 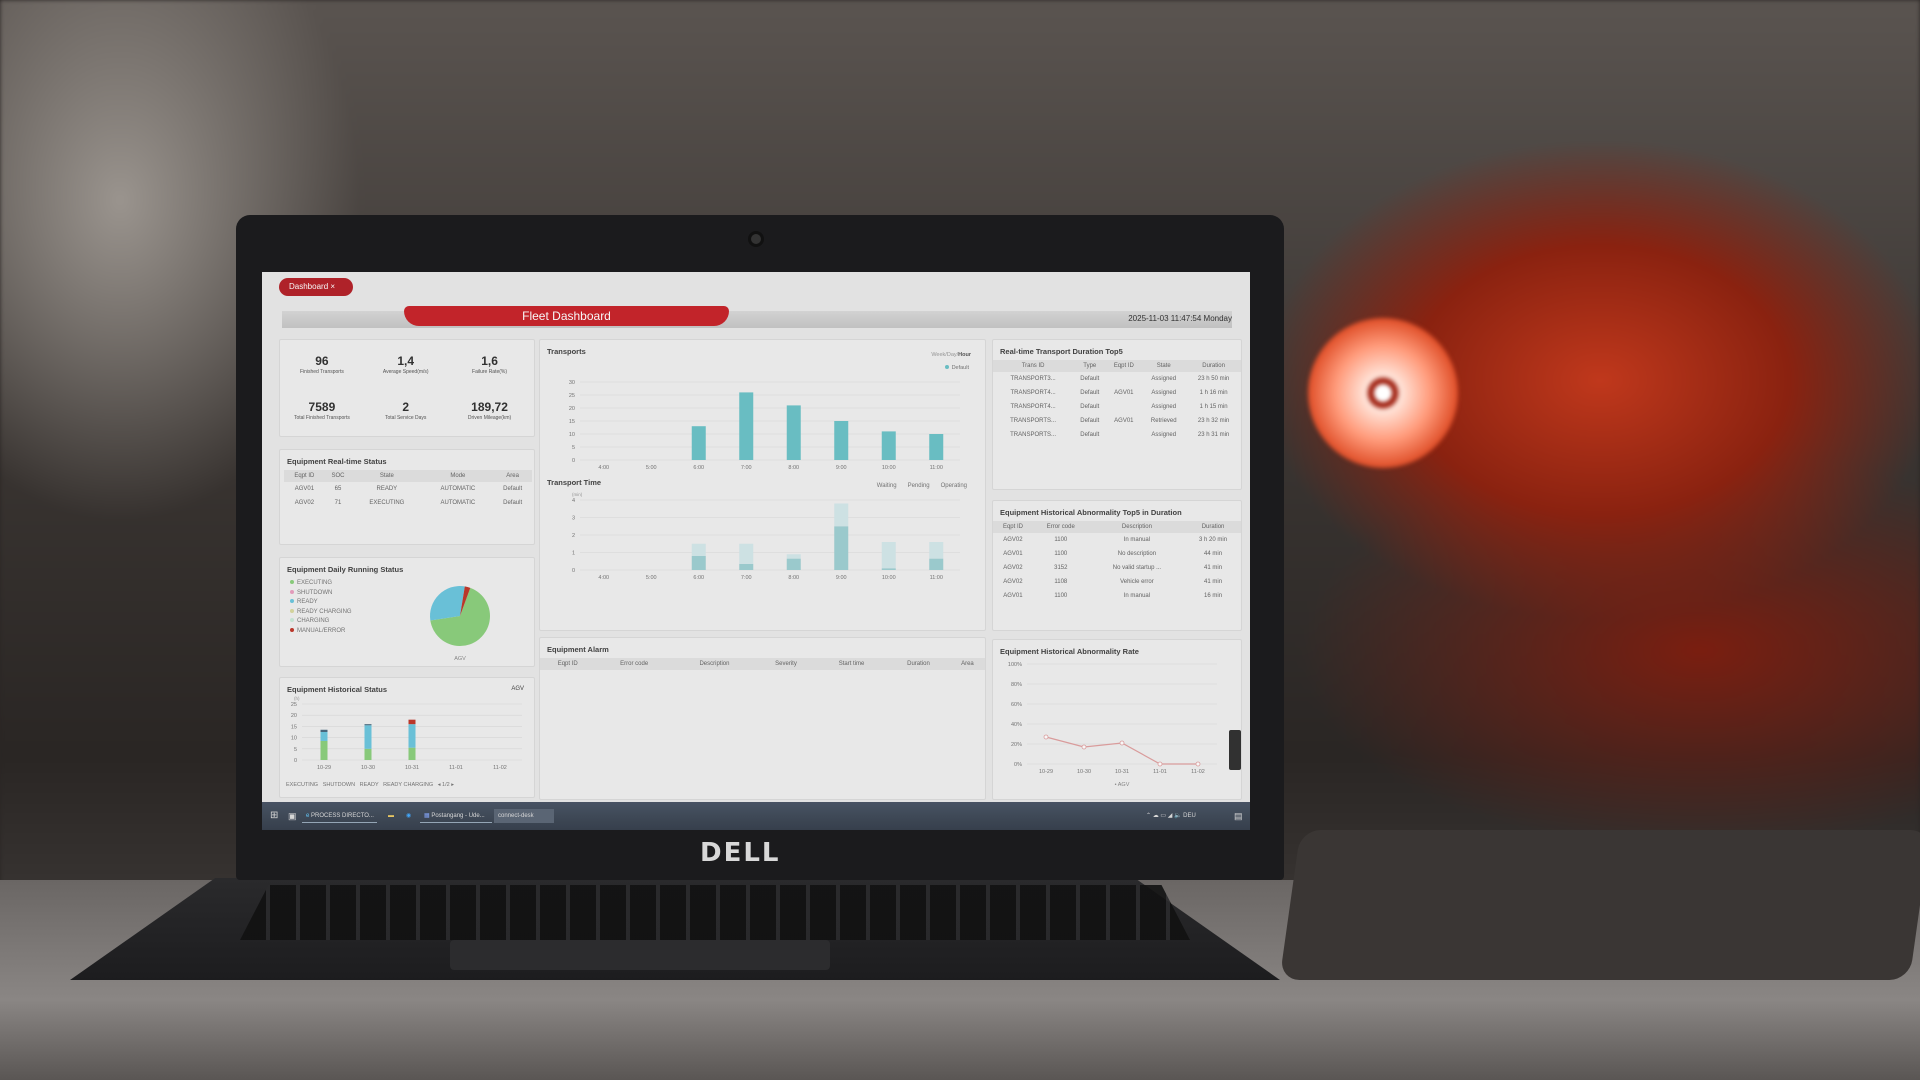 What do you see at coordinates (408, 503) in the screenshot?
I see `table-row: AGV02 71 EXECUTING AUTOMATIC Default` at bounding box center [408, 503].